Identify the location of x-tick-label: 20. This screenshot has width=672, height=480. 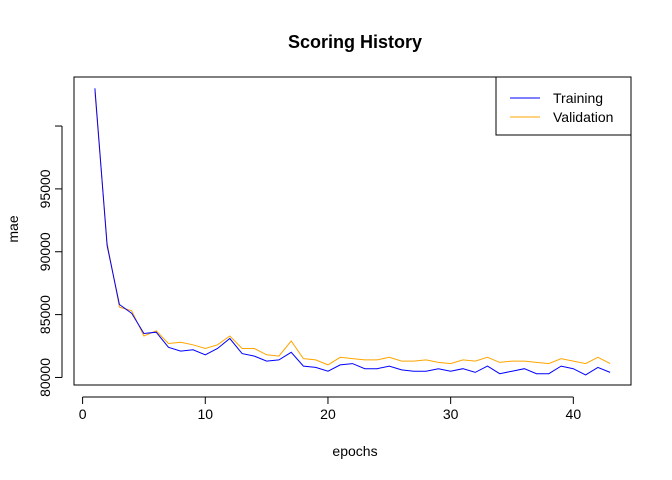
(328, 414).